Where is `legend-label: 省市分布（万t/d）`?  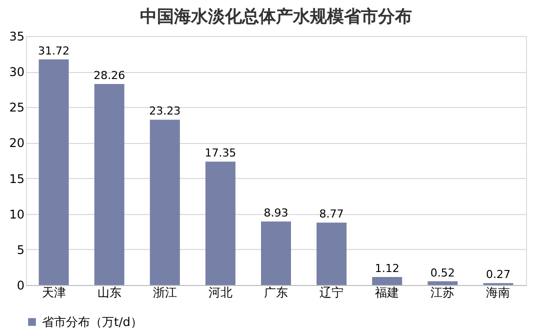 legend-label: 省市分布（万t/d） is located at coordinates (92, 322).